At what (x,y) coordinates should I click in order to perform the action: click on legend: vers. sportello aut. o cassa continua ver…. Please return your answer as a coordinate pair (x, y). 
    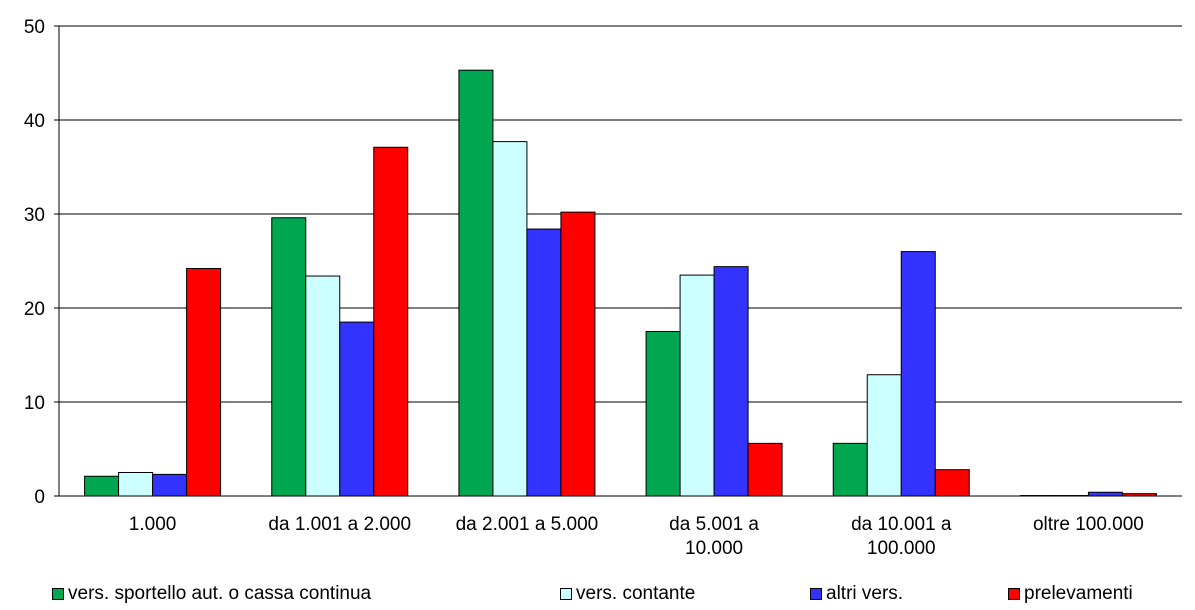
    Looking at the image, I should click on (597, 596).